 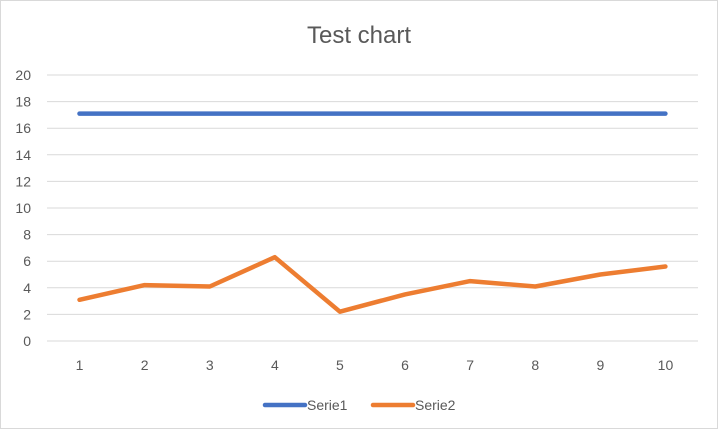 What do you see at coordinates (145, 365) in the screenshot?
I see `x-tick-label: 2` at bounding box center [145, 365].